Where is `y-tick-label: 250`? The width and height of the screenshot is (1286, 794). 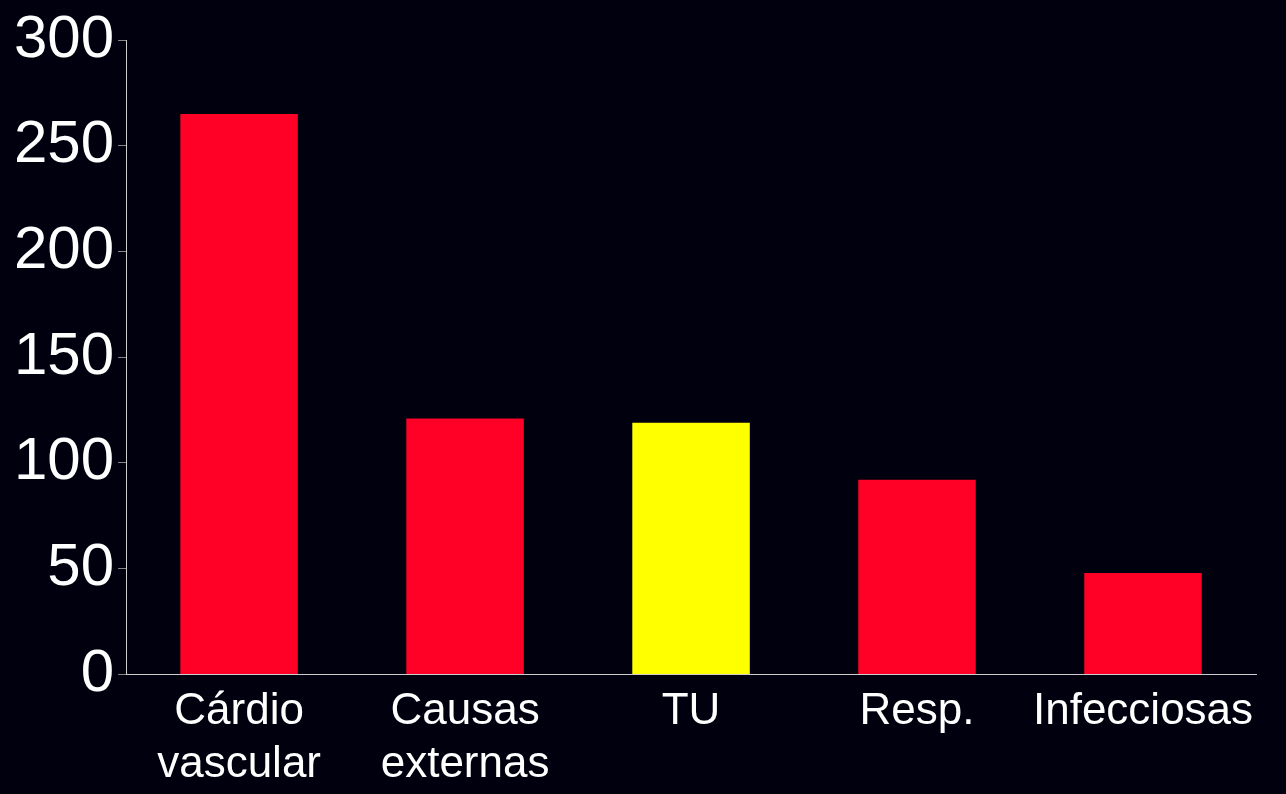 y-tick-label: 250 is located at coordinates (64, 142).